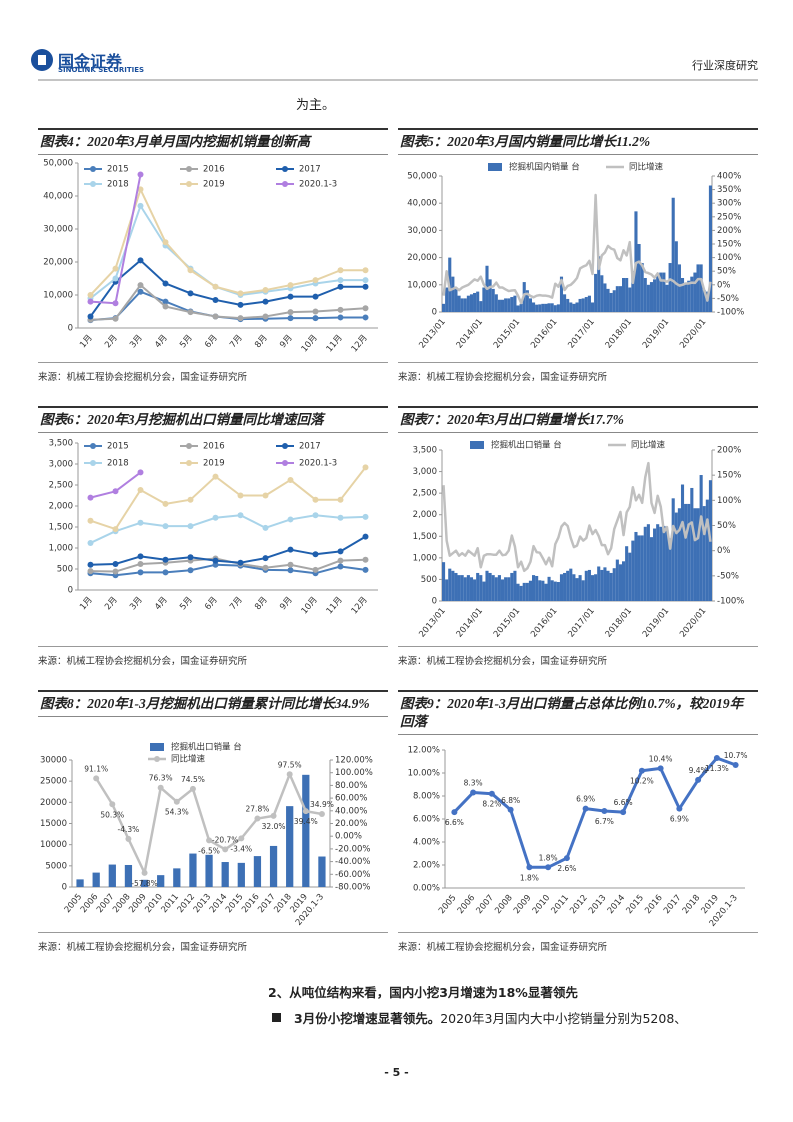 This screenshot has width=793, height=1122. What do you see at coordinates (656, 622) in the screenshot?
I see `x-tick-label: 2019/01` at bounding box center [656, 622].